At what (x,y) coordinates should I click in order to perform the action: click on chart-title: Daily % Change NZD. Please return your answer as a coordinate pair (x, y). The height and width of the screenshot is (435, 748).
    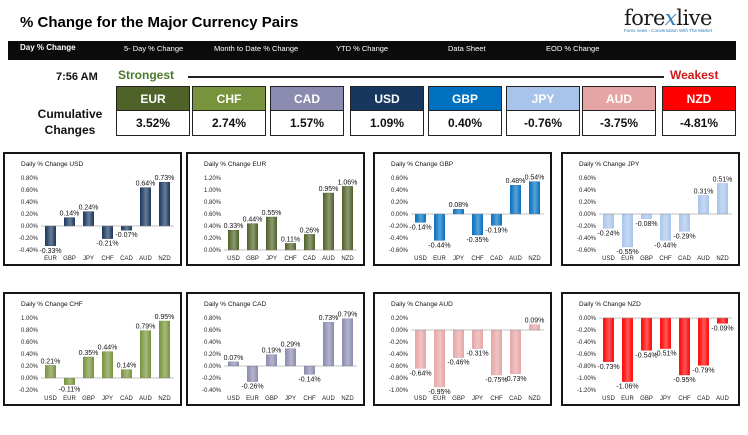
    Looking at the image, I should click on (610, 304).